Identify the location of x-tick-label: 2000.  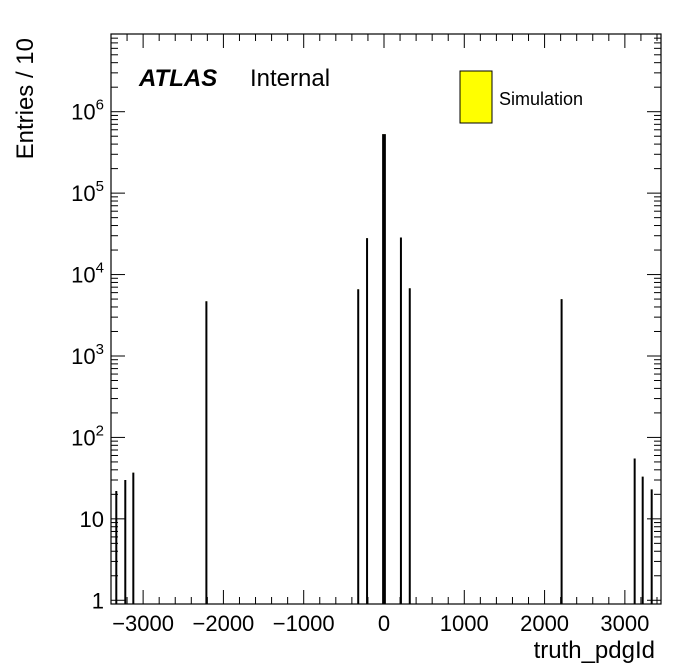
(544, 623).